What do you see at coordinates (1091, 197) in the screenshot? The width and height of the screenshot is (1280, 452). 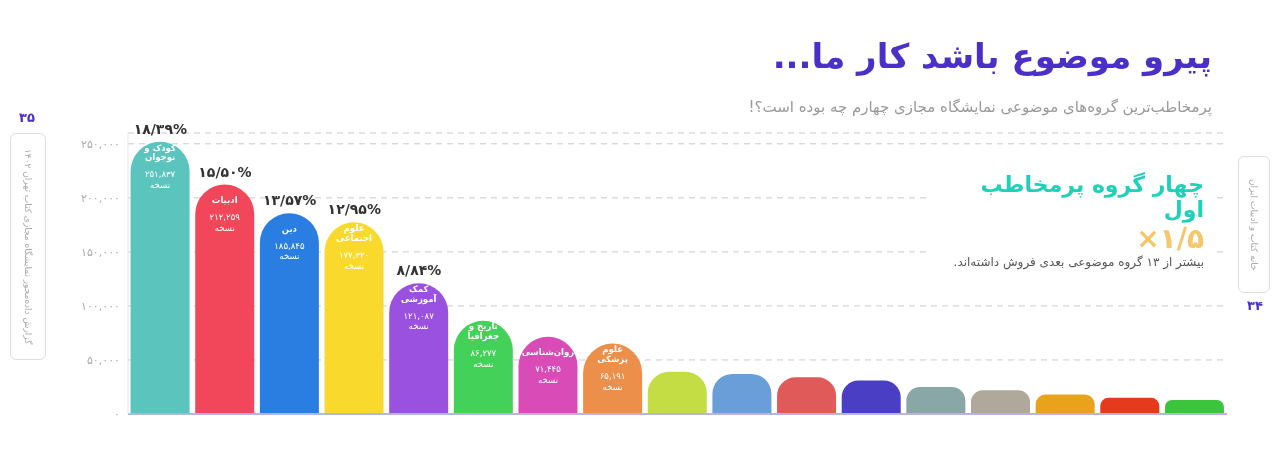 I see `annotation: چهار گروه پرمخاطب اول` at bounding box center [1091, 197].